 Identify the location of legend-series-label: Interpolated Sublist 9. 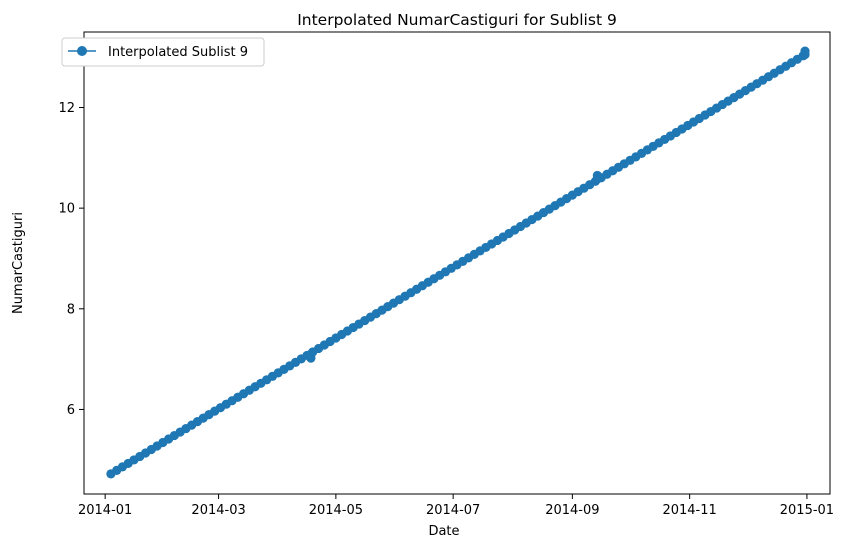
(178, 52).